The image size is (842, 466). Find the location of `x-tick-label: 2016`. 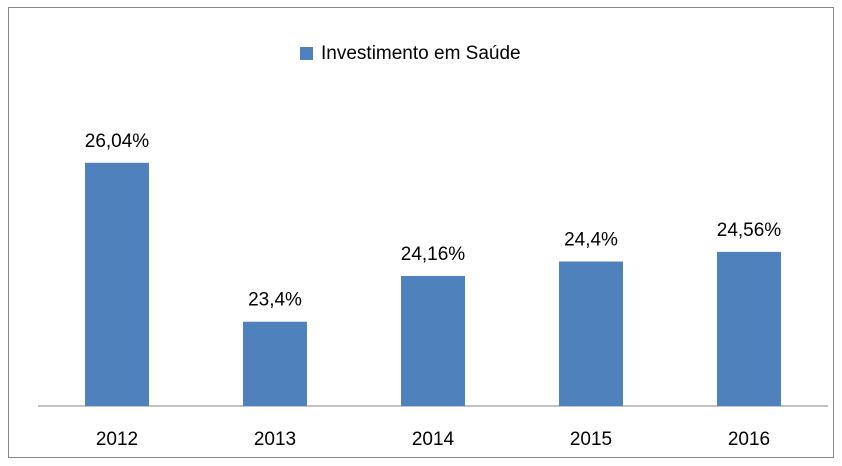

x-tick-label: 2016 is located at coordinates (749, 439).